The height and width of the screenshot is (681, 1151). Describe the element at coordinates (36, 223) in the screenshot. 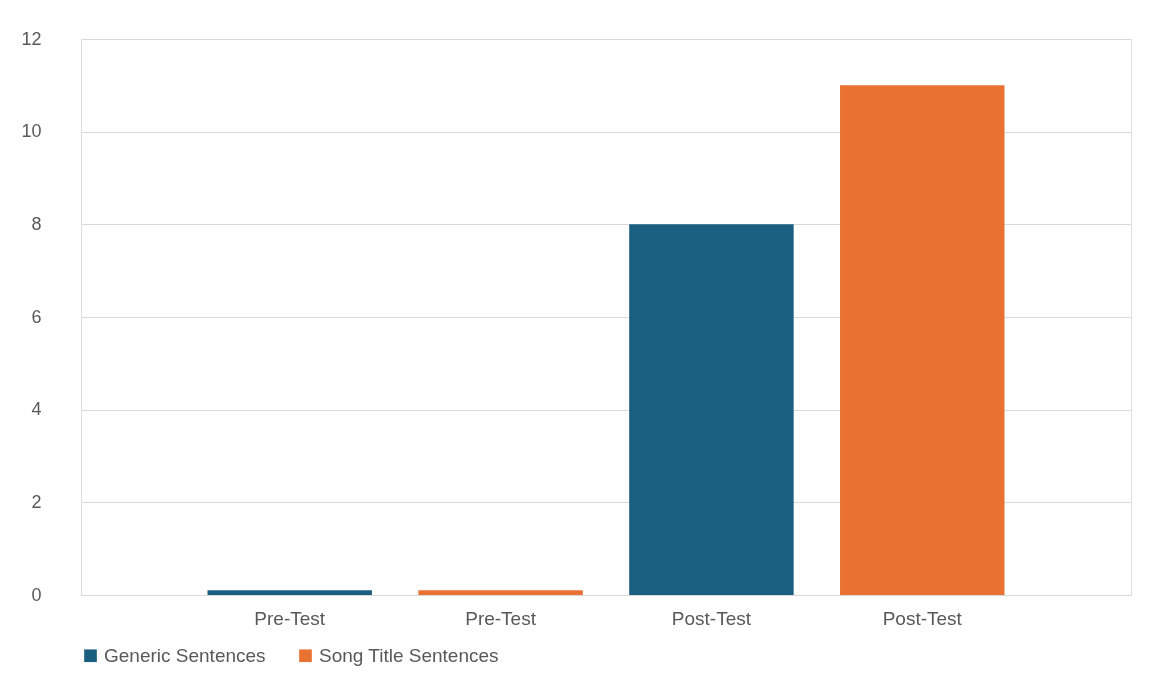

I see `y-tick-label: 8` at that location.